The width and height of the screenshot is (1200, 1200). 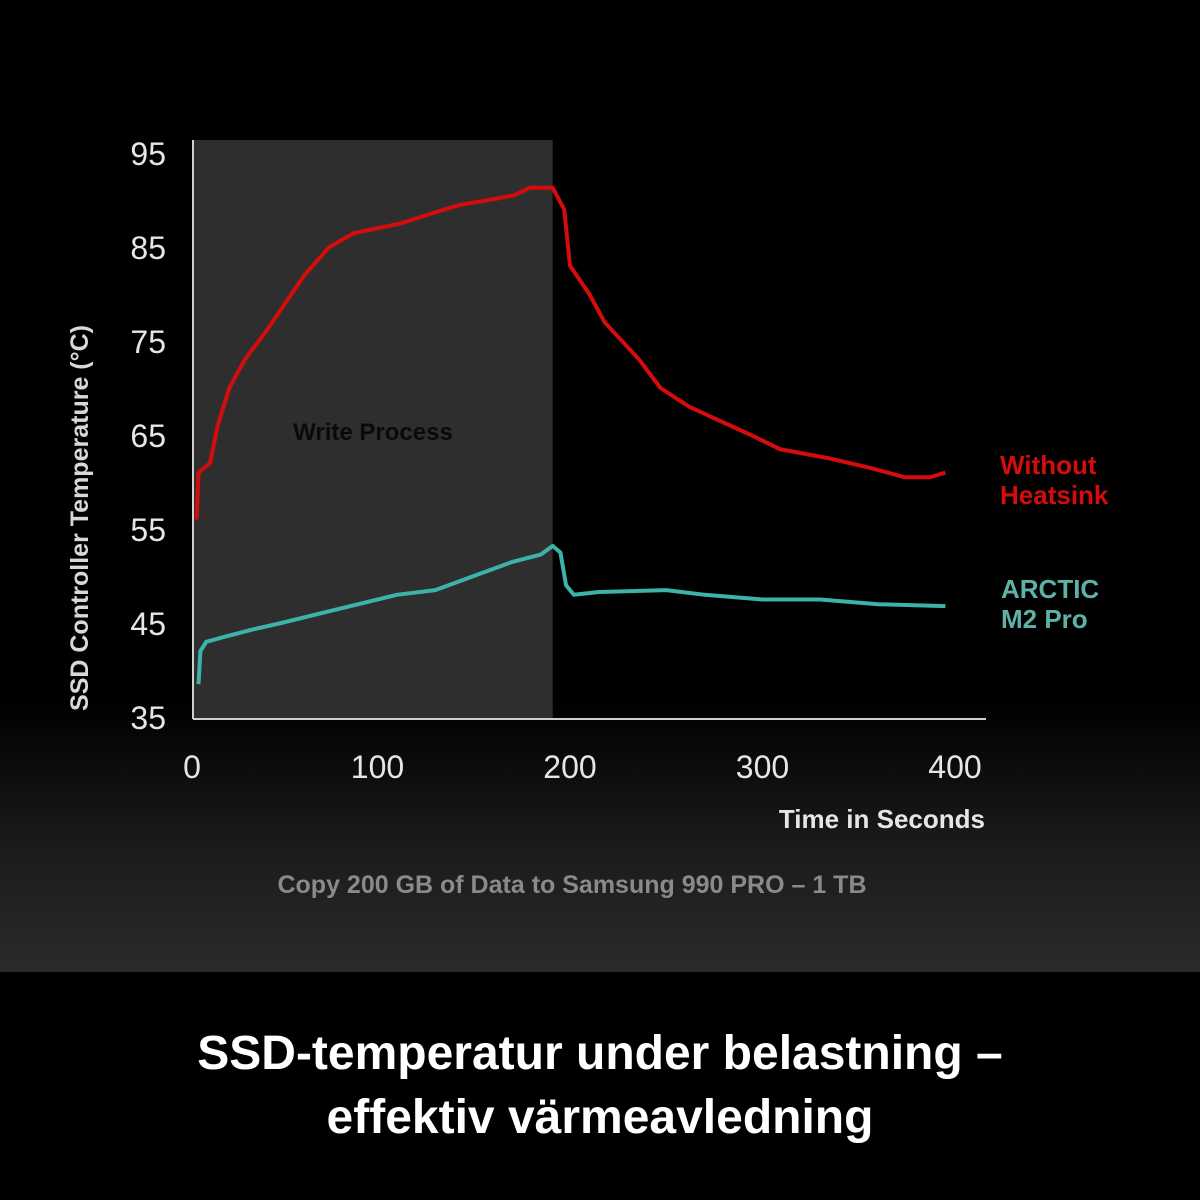 I want to click on y-tick-label: 75, so click(x=148, y=342).